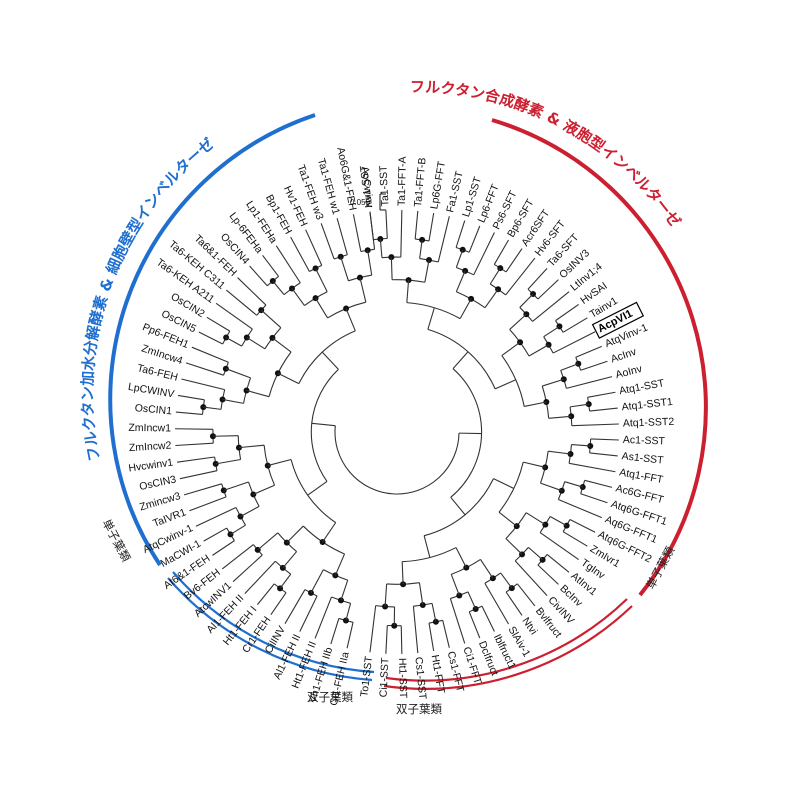 The width and height of the screenshot is (800, 800). Describe the element at coordinates (149, 428) in the screenshot. I see `leaf-label: ZmIncw1` at that location.